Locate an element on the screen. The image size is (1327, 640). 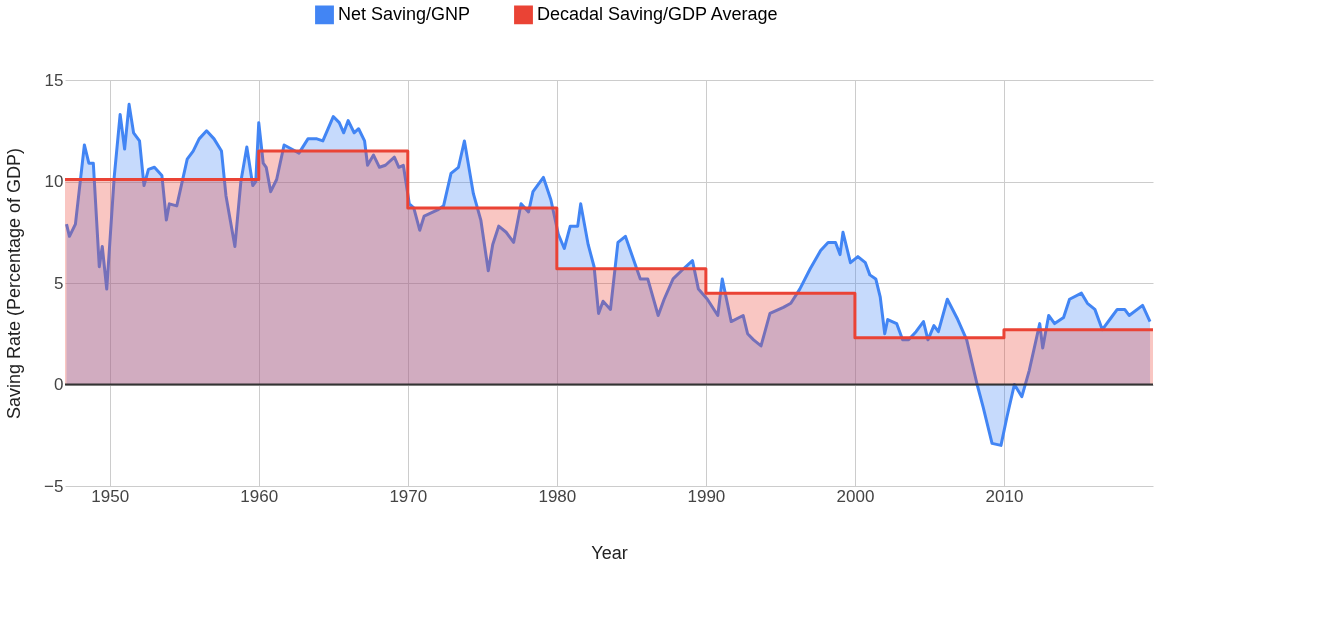
x-tick-label: 2000 is located at coordinates (855, 496).